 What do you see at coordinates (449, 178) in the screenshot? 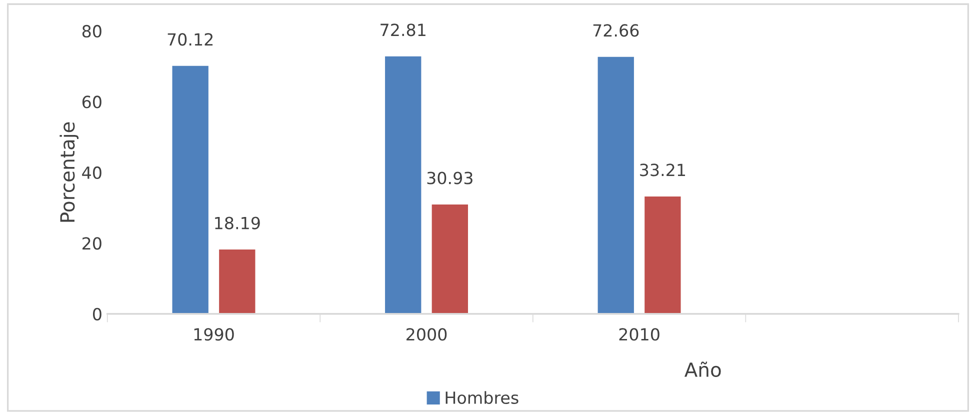
I see `data-label: 30.93` at bounding box center [449, 178].